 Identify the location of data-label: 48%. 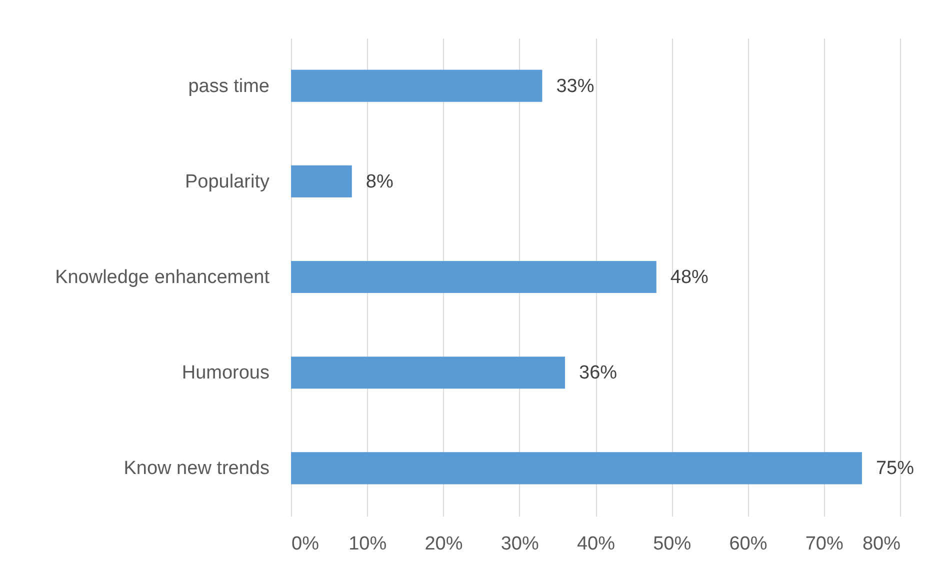
(689, 277).